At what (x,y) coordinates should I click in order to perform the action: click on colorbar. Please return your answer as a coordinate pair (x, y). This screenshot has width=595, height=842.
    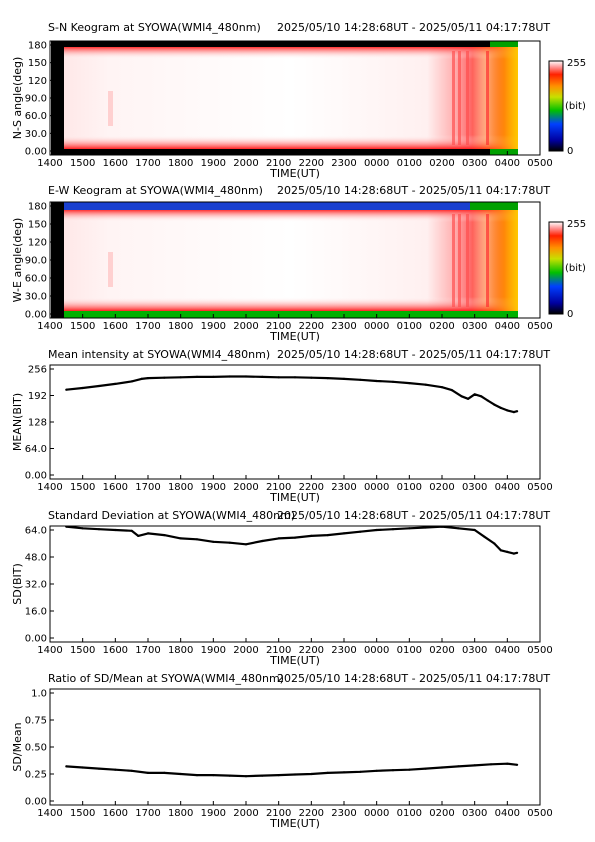
    Looking at the image, I should click on (556, 268).